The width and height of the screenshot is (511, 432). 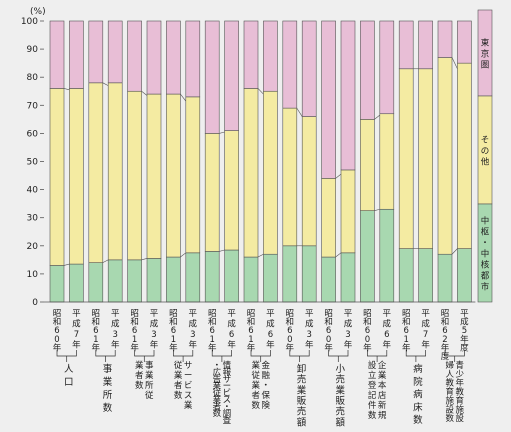 What do you see at coordinates (188, 396) in the screenshot?
I see `label-glyph: ス` at bounding box center [188, 396].